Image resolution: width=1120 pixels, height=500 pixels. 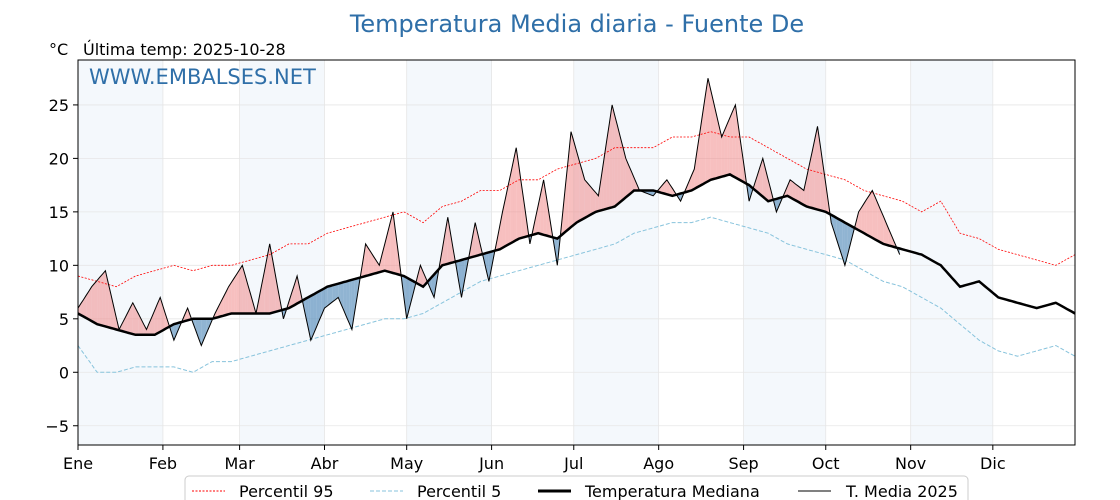 I want to click on y-tick-label: 0, so click(x=64, y=372).